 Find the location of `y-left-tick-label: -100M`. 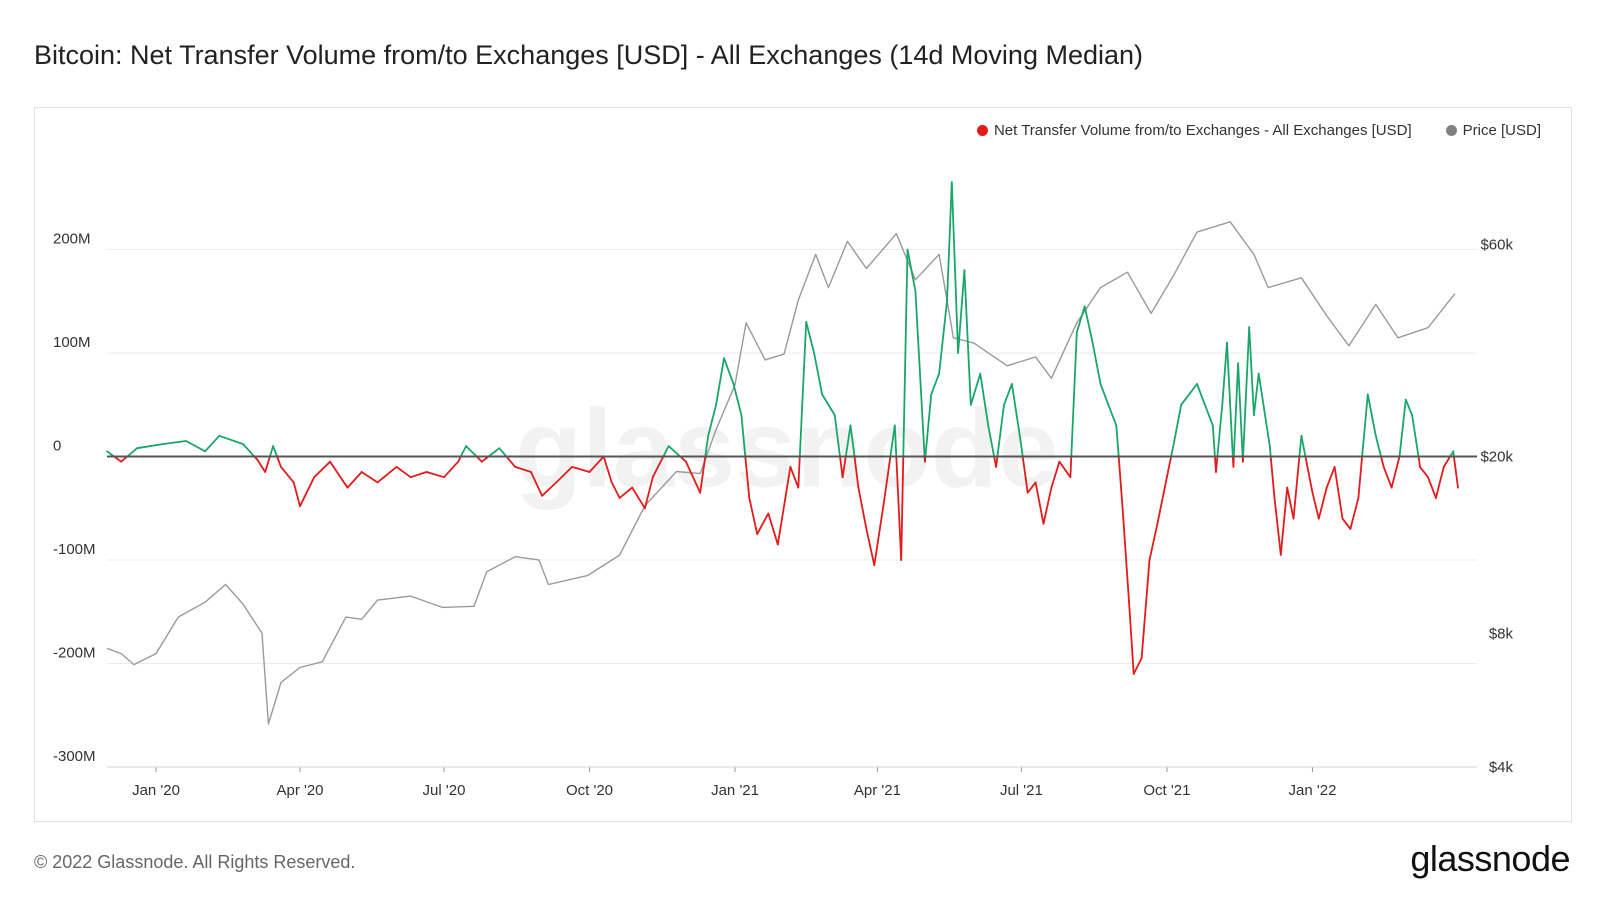

y-left-tick-label: -100M is located at coordinates (74, 549).